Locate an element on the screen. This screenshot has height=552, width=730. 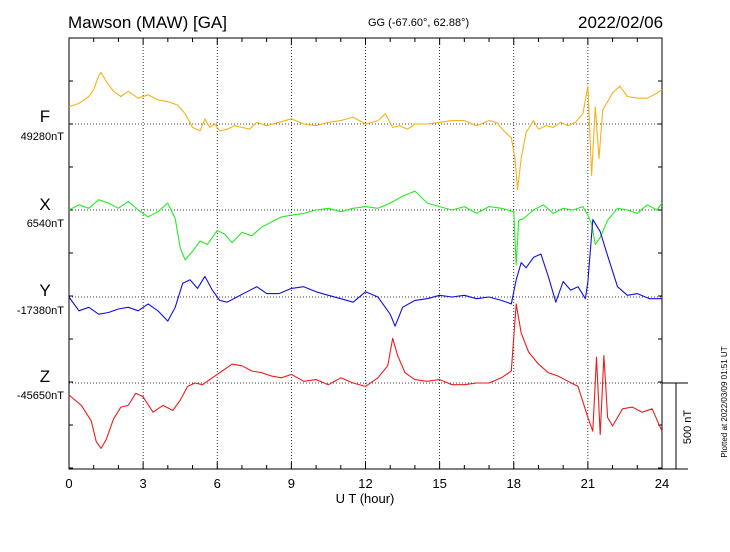
channel-label-x: X is located at coordinates (45, 204).